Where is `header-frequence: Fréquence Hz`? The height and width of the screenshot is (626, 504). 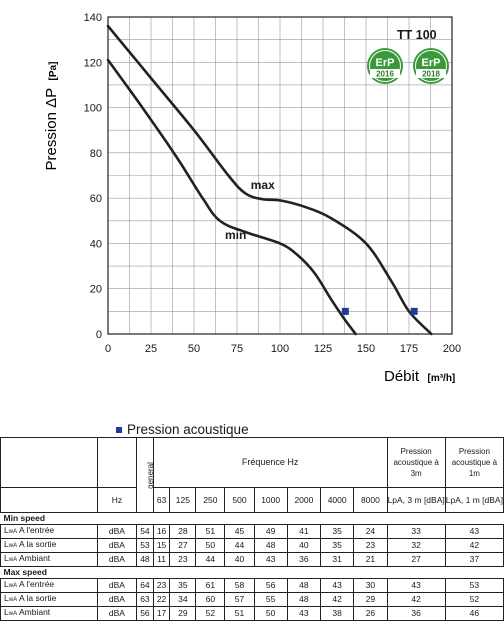 header-frequence: Fréquence Hz is located at coordinates (270, 462).